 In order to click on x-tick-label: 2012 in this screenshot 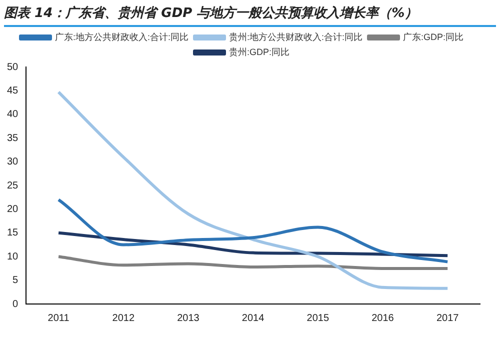, I will do `click(123, 318)`.